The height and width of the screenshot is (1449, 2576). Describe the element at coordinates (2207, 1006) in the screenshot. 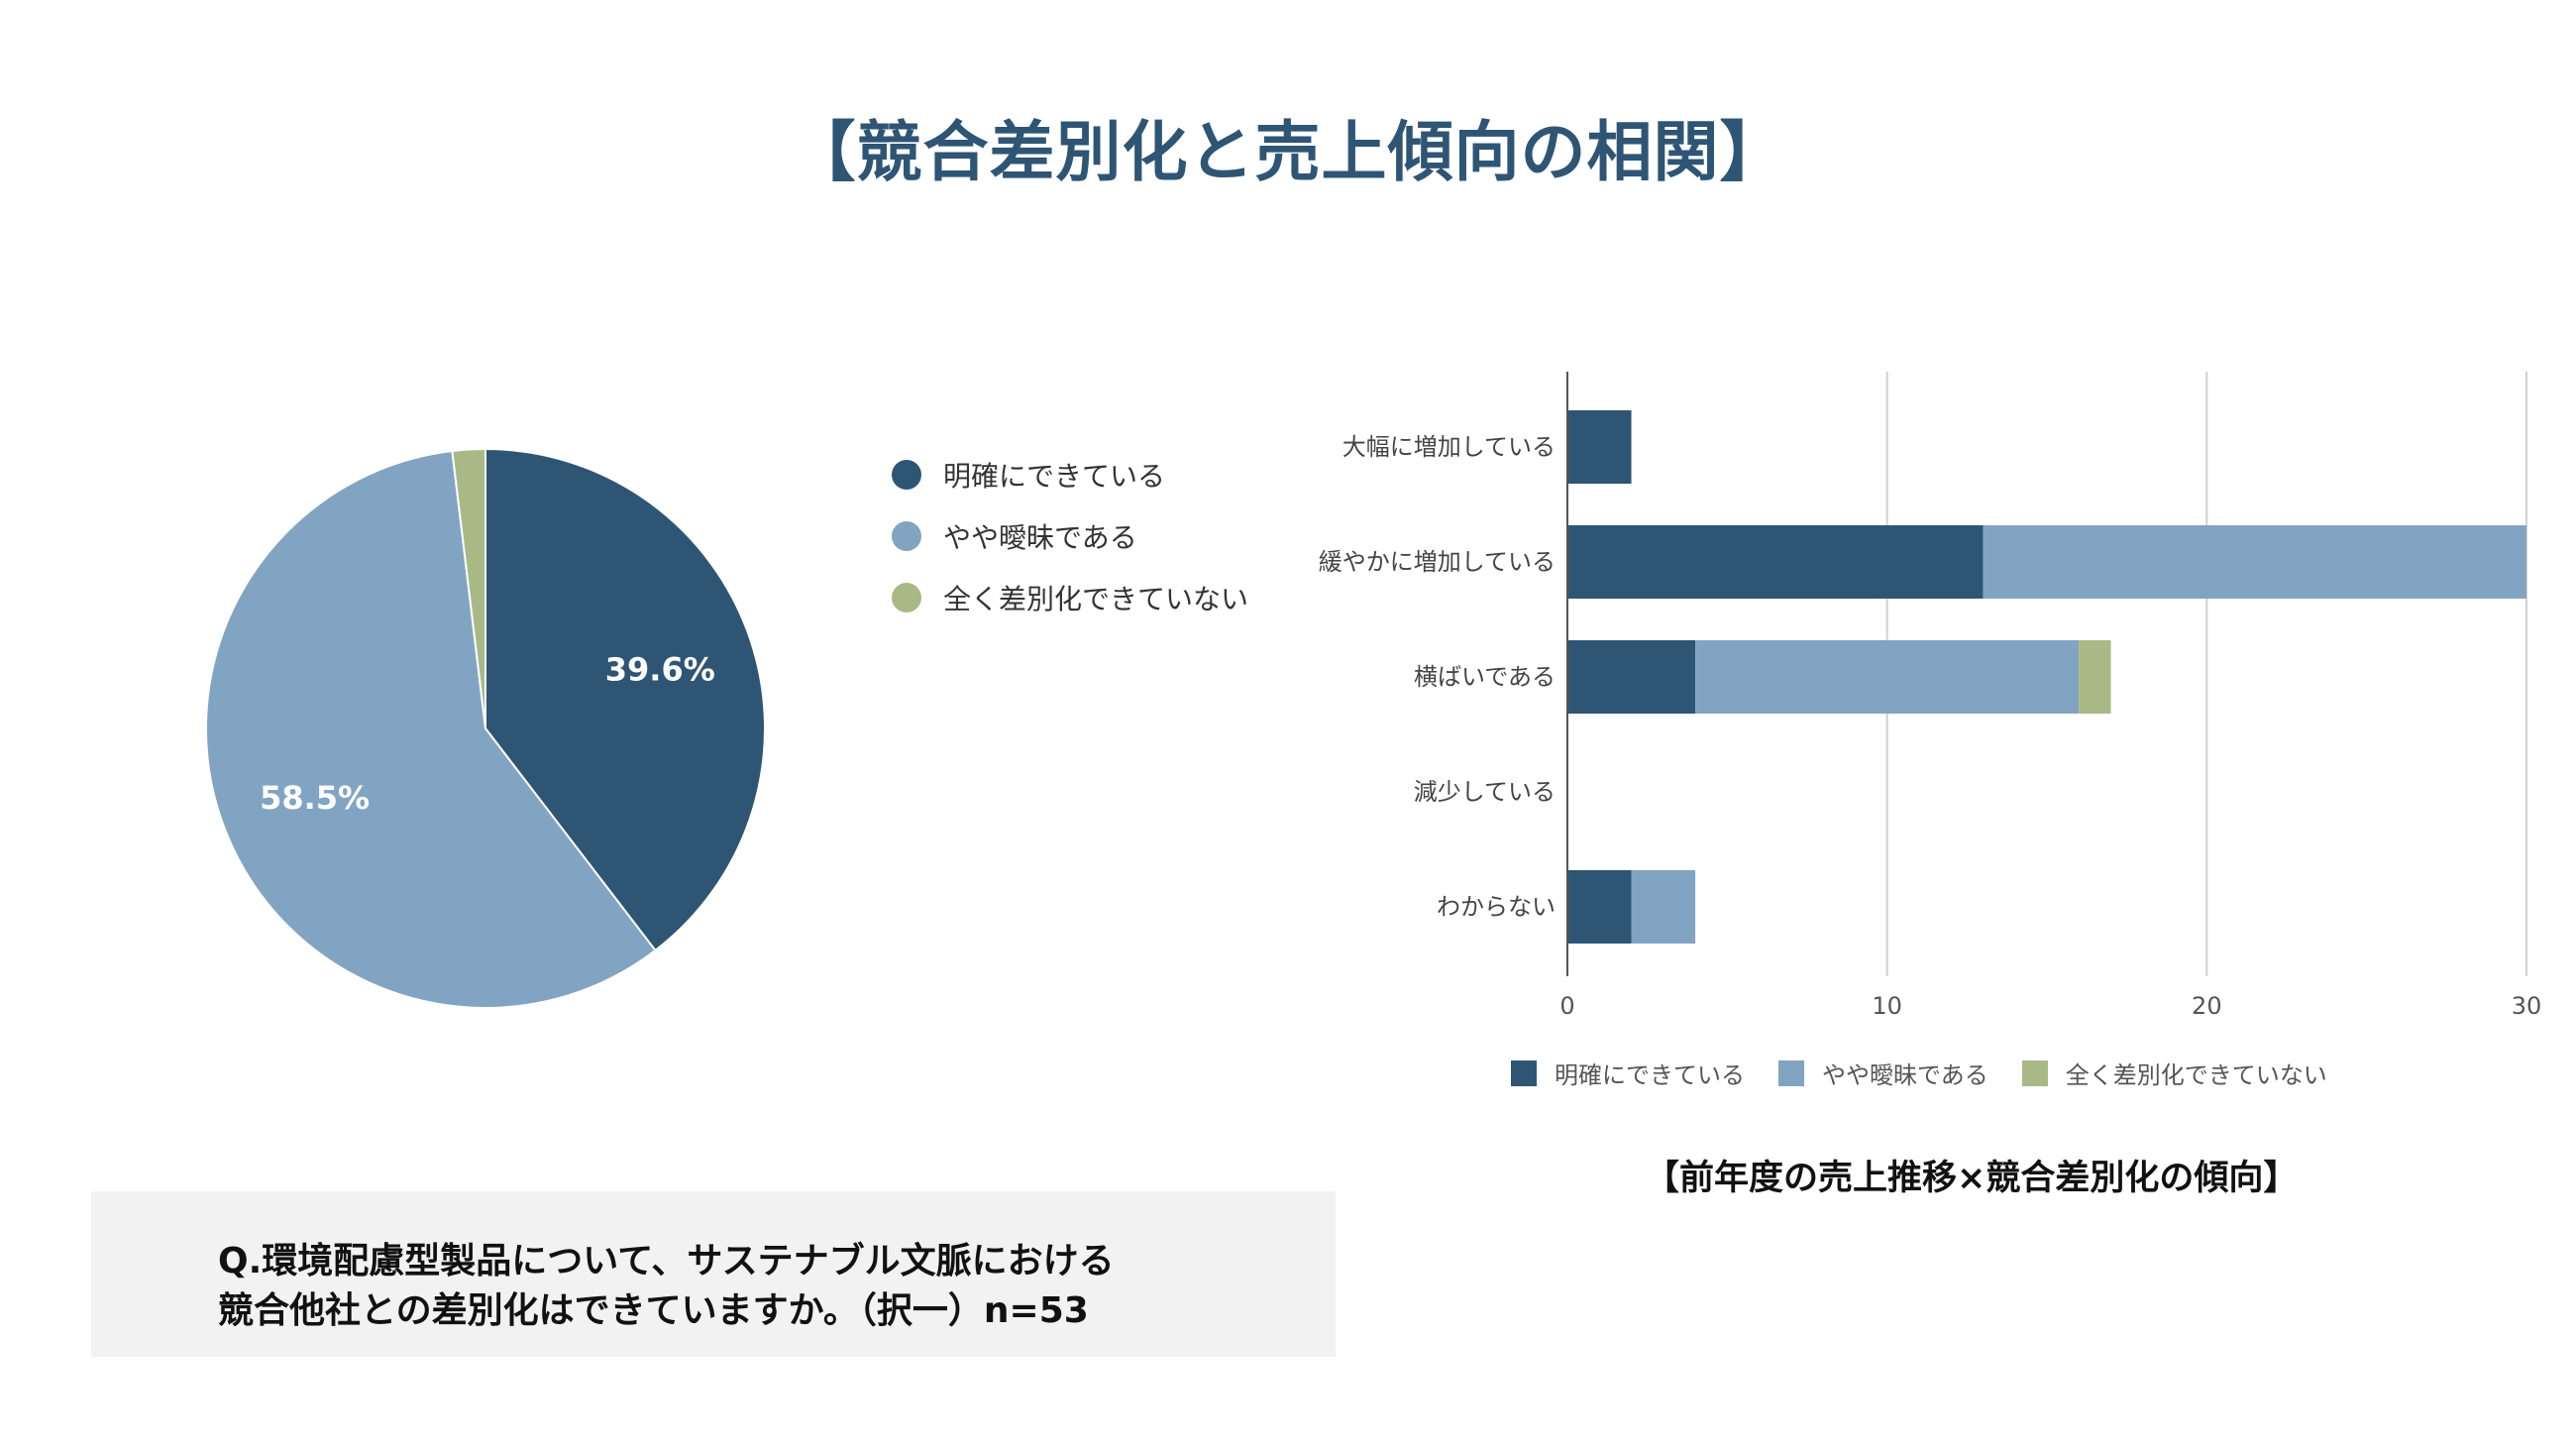

I see `x-tick-label: 20` at that location.